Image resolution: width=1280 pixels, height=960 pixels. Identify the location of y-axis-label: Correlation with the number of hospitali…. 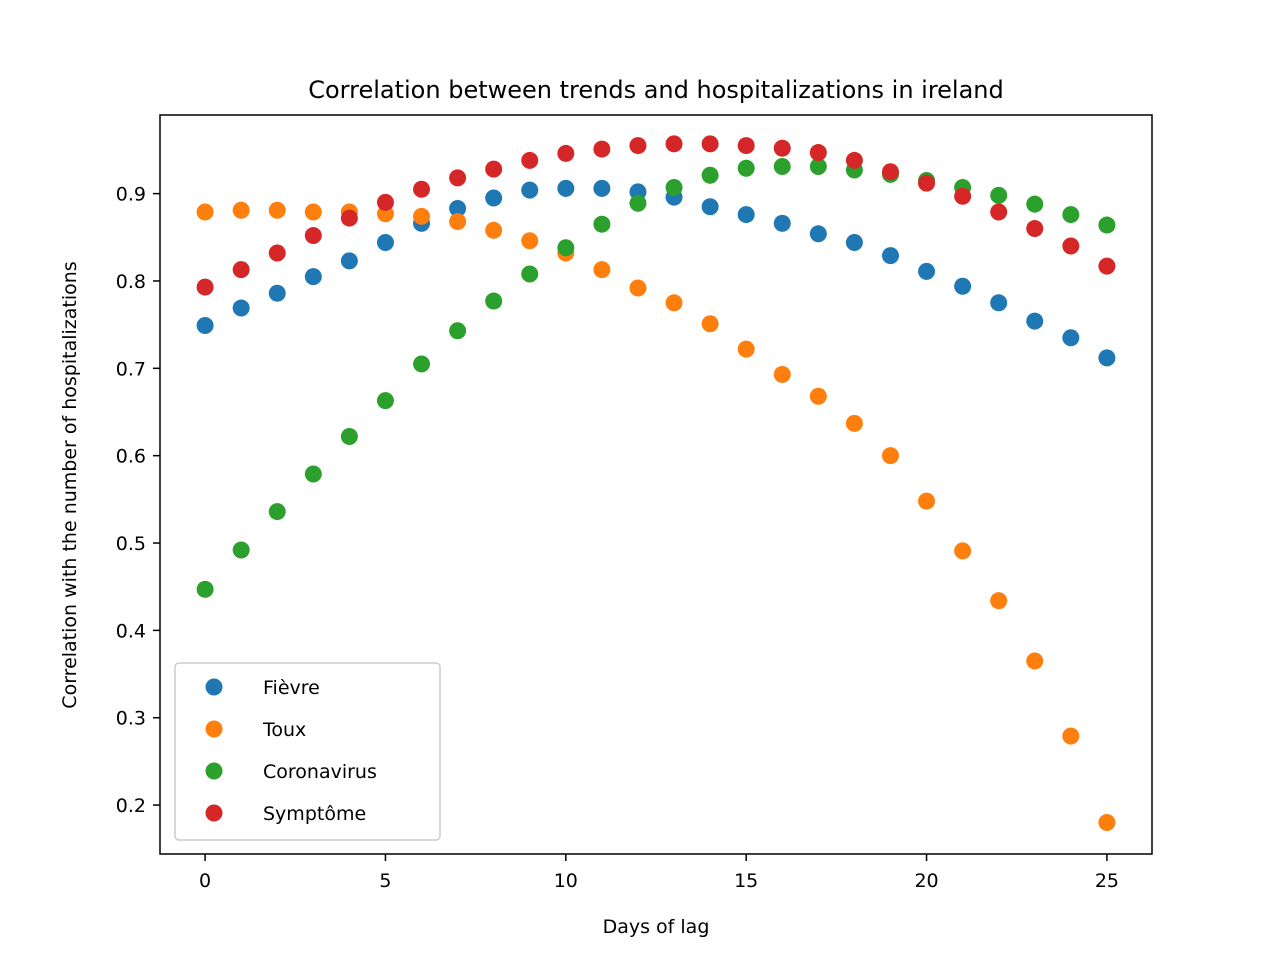
(70, 484).